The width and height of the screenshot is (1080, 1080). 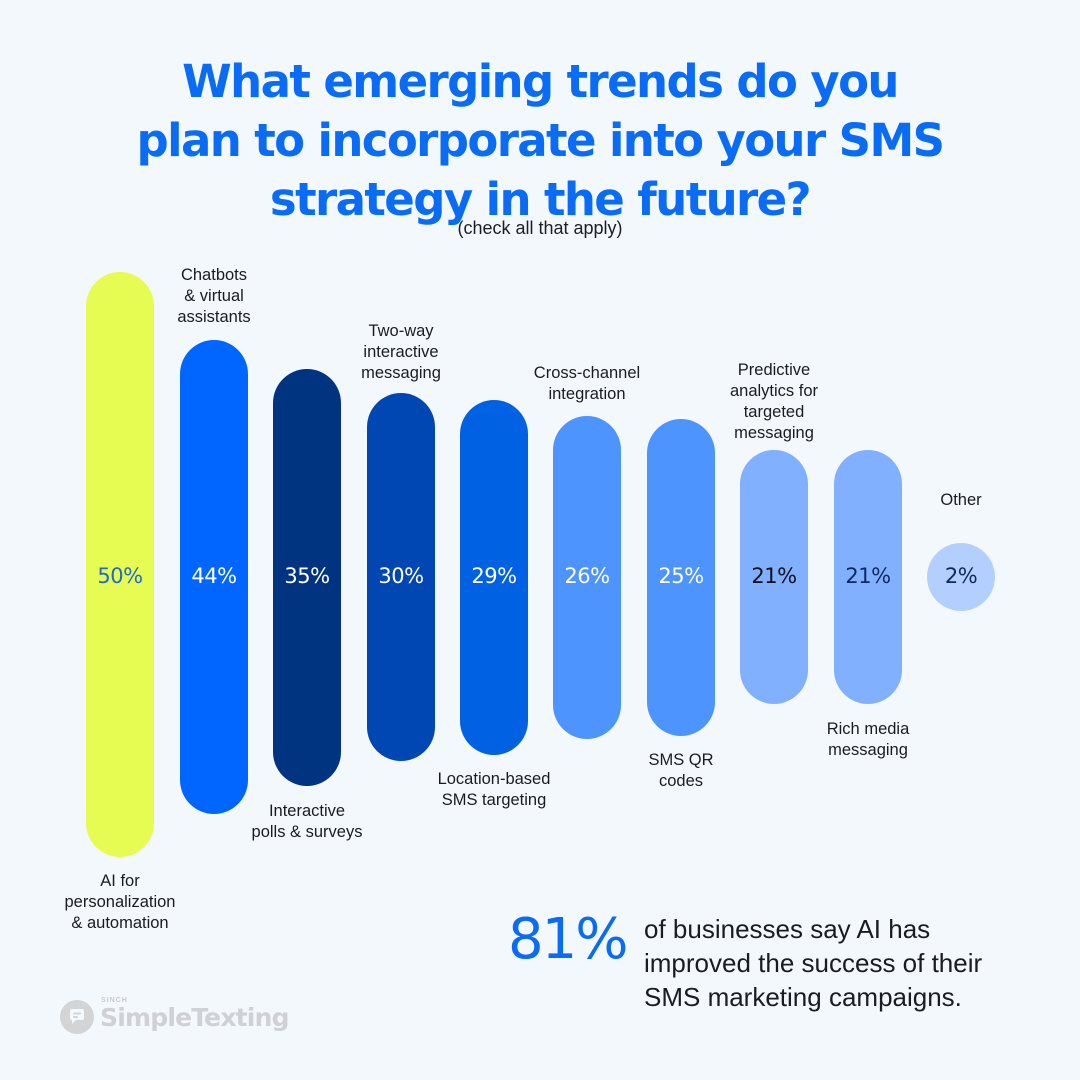 What do you see at coordinates (868, 740) in the screenshot?
I see `category-label-rich-media-messaging: Rich media messaging` at bounding box center [868, 740].